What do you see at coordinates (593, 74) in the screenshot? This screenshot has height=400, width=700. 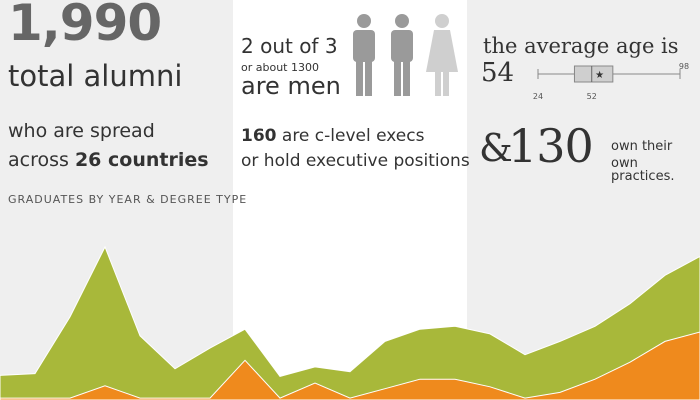 I see `boxplot-box` at bounding box center [593, 74].